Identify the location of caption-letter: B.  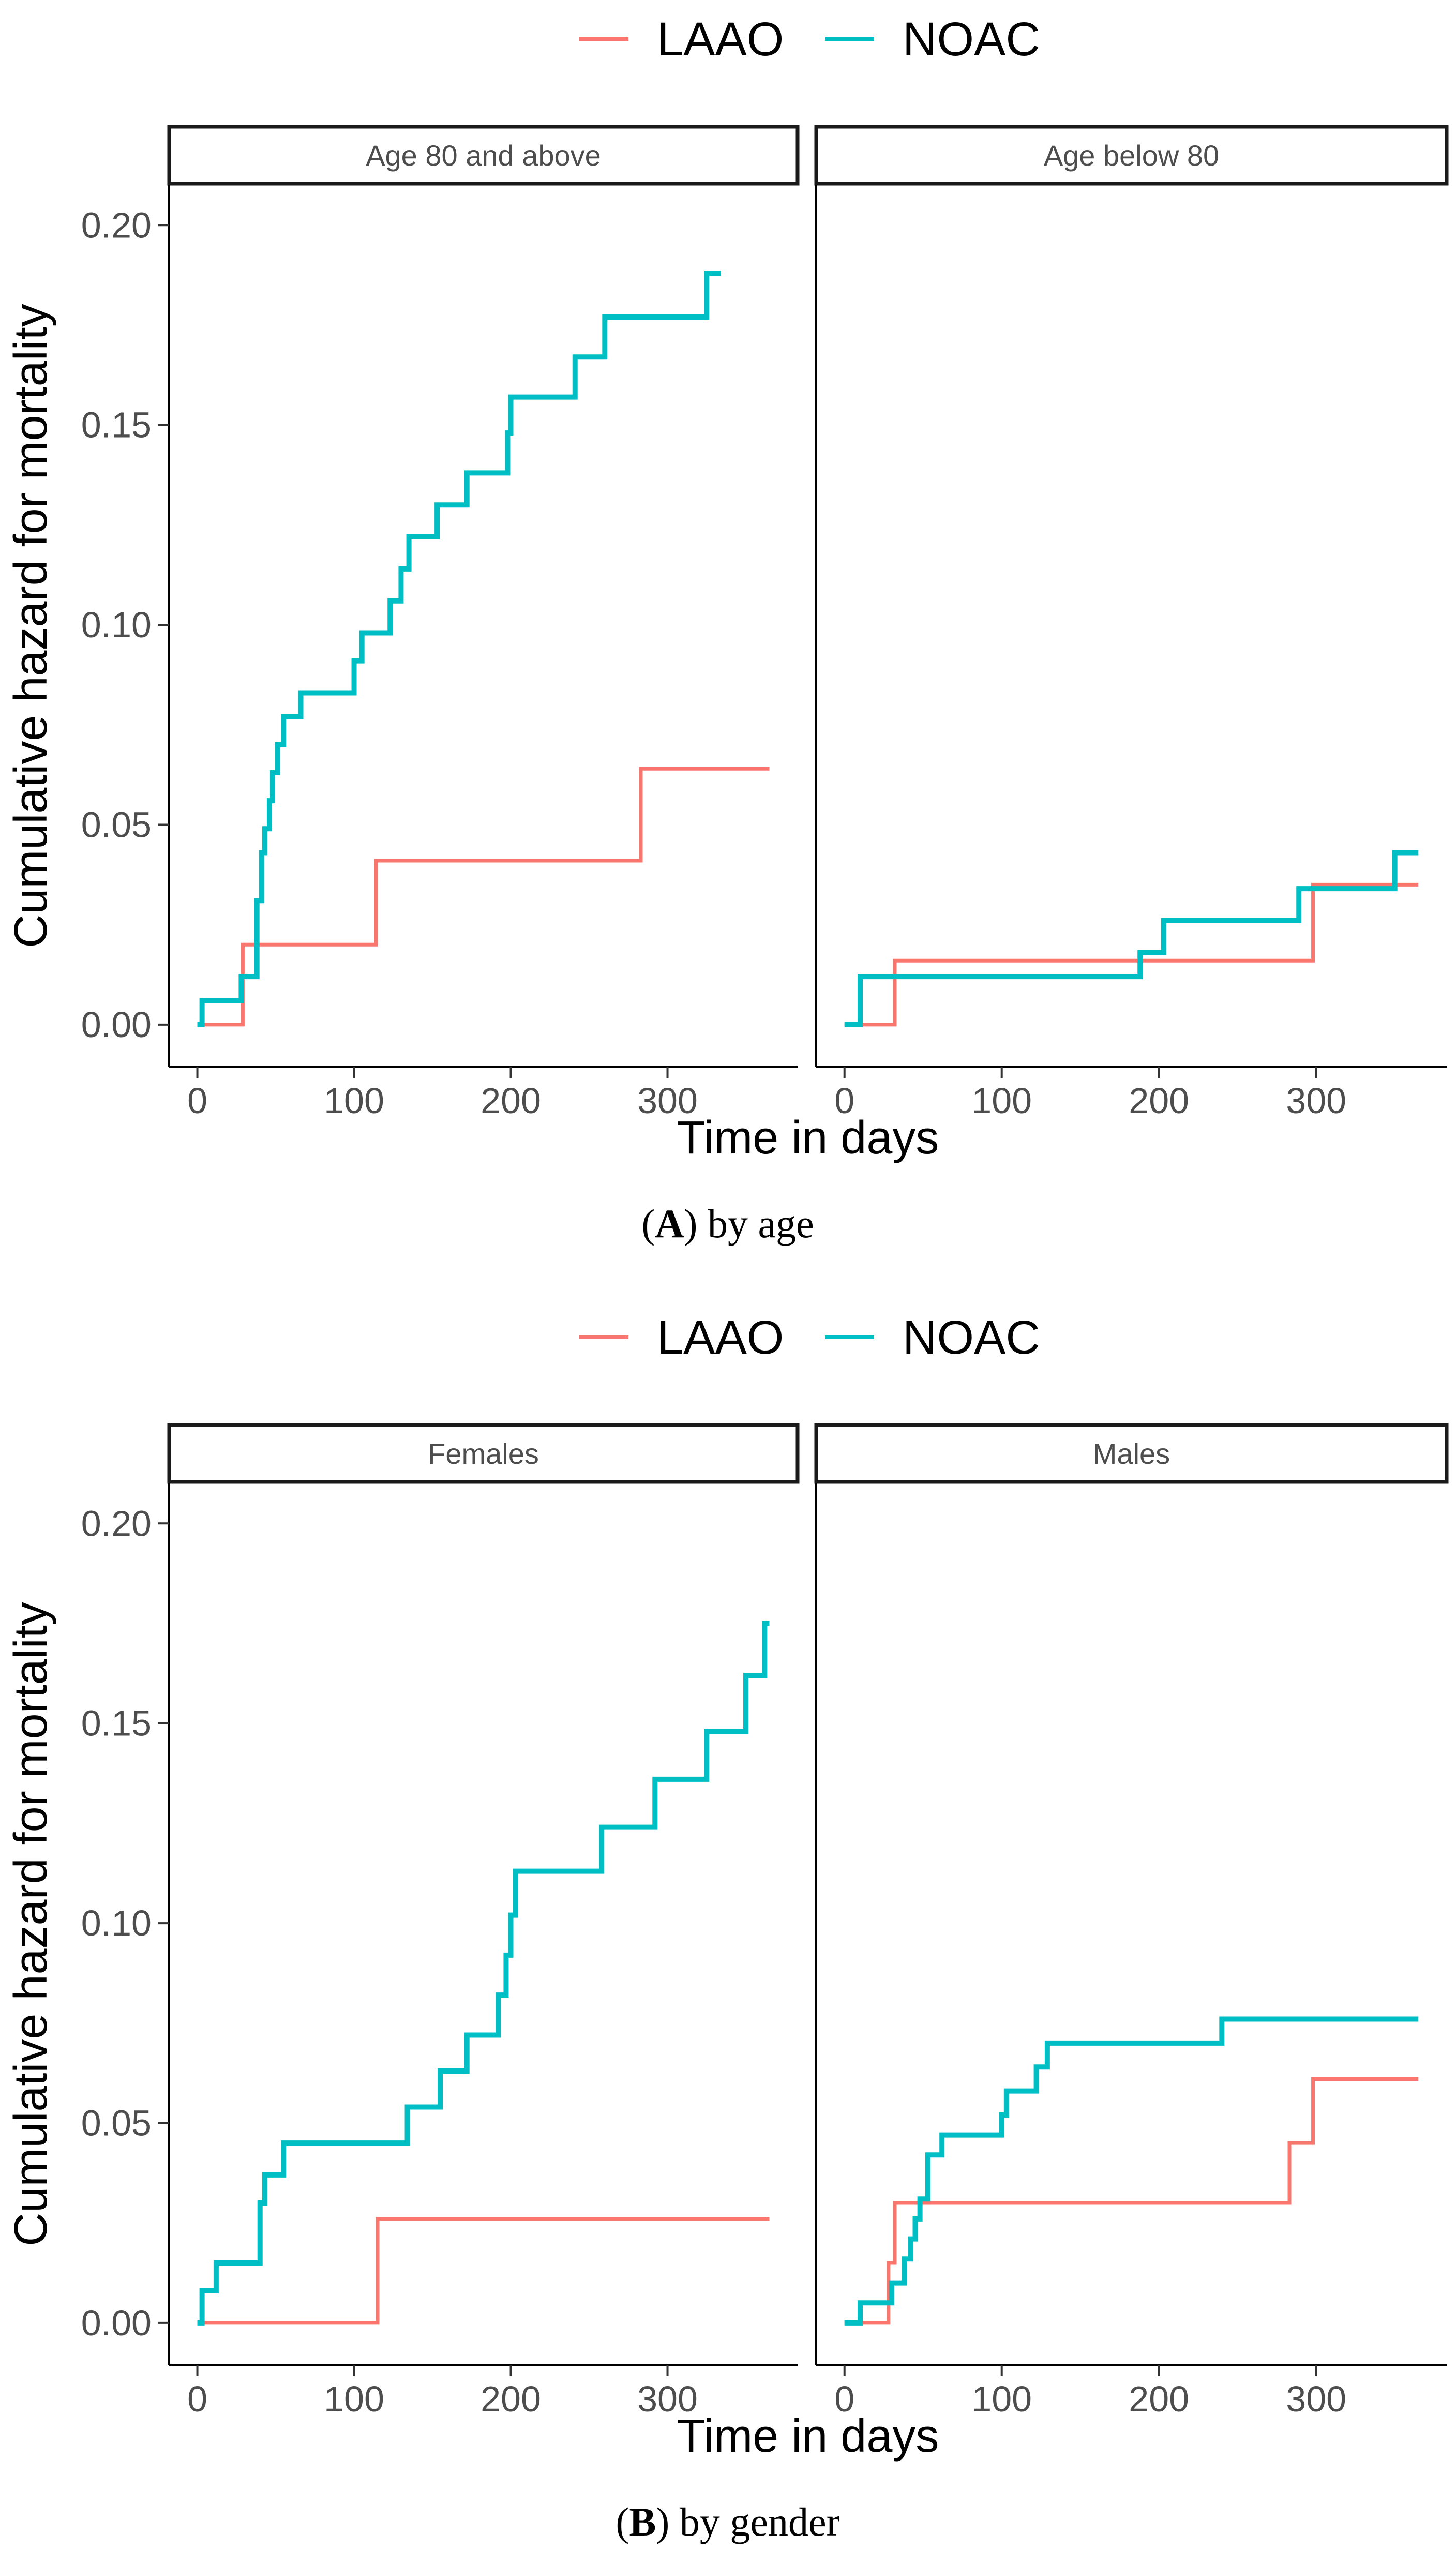
(643, 2521).